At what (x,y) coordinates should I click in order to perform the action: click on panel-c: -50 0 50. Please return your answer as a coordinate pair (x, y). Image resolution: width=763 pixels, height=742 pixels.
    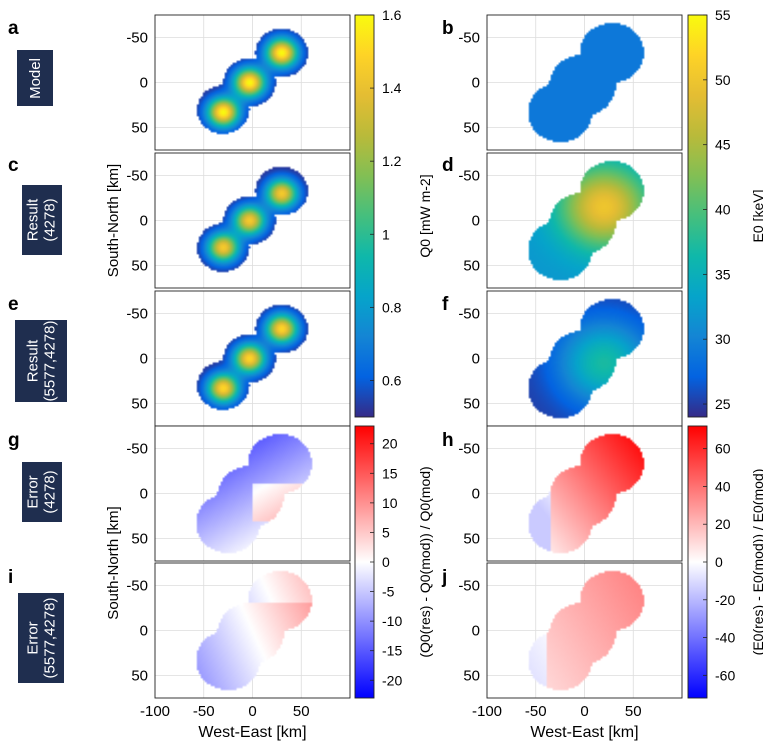
    Looking at the image, I should click on (238, 220).